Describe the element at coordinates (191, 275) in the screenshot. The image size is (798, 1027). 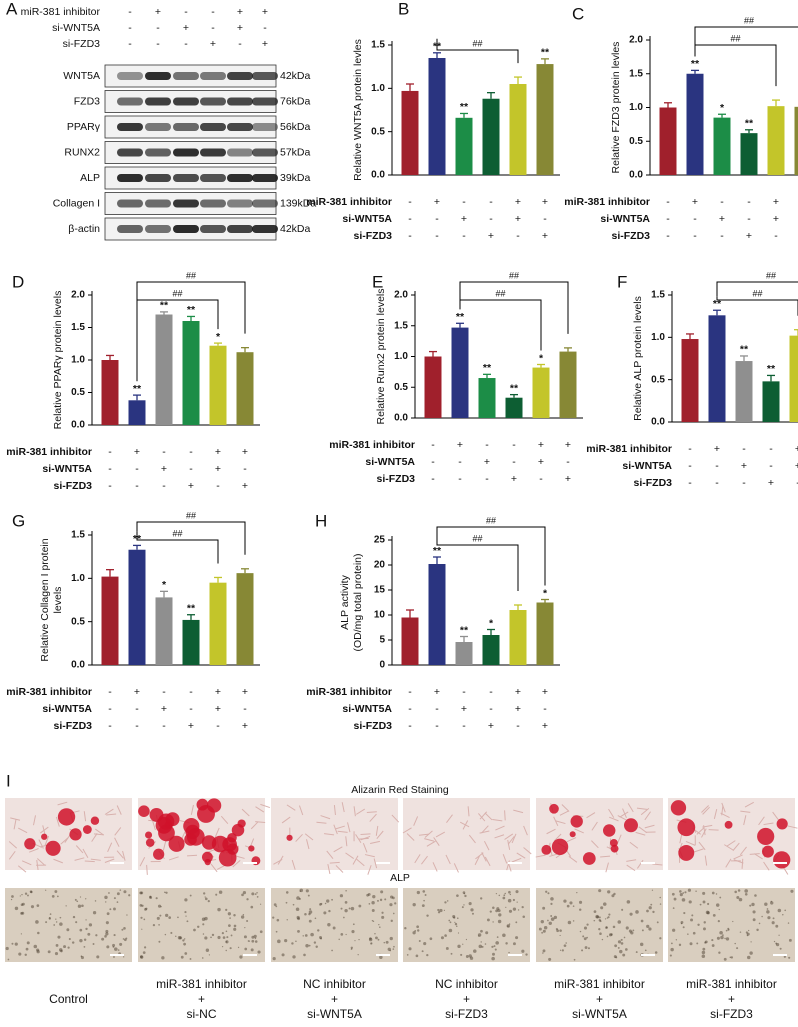
I see `bracket-label: ##` at that location.